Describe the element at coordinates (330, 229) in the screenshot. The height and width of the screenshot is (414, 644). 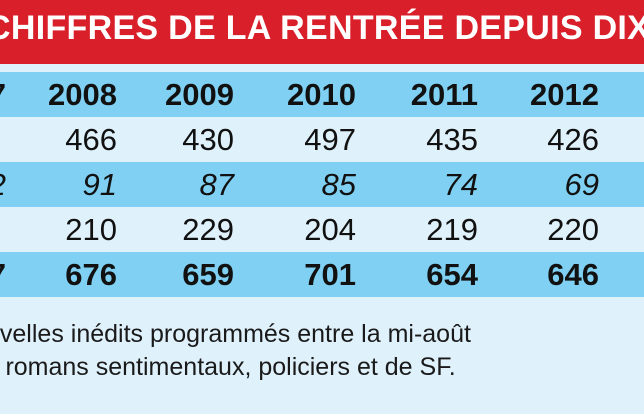
I see `table-cell: 204` at that location.